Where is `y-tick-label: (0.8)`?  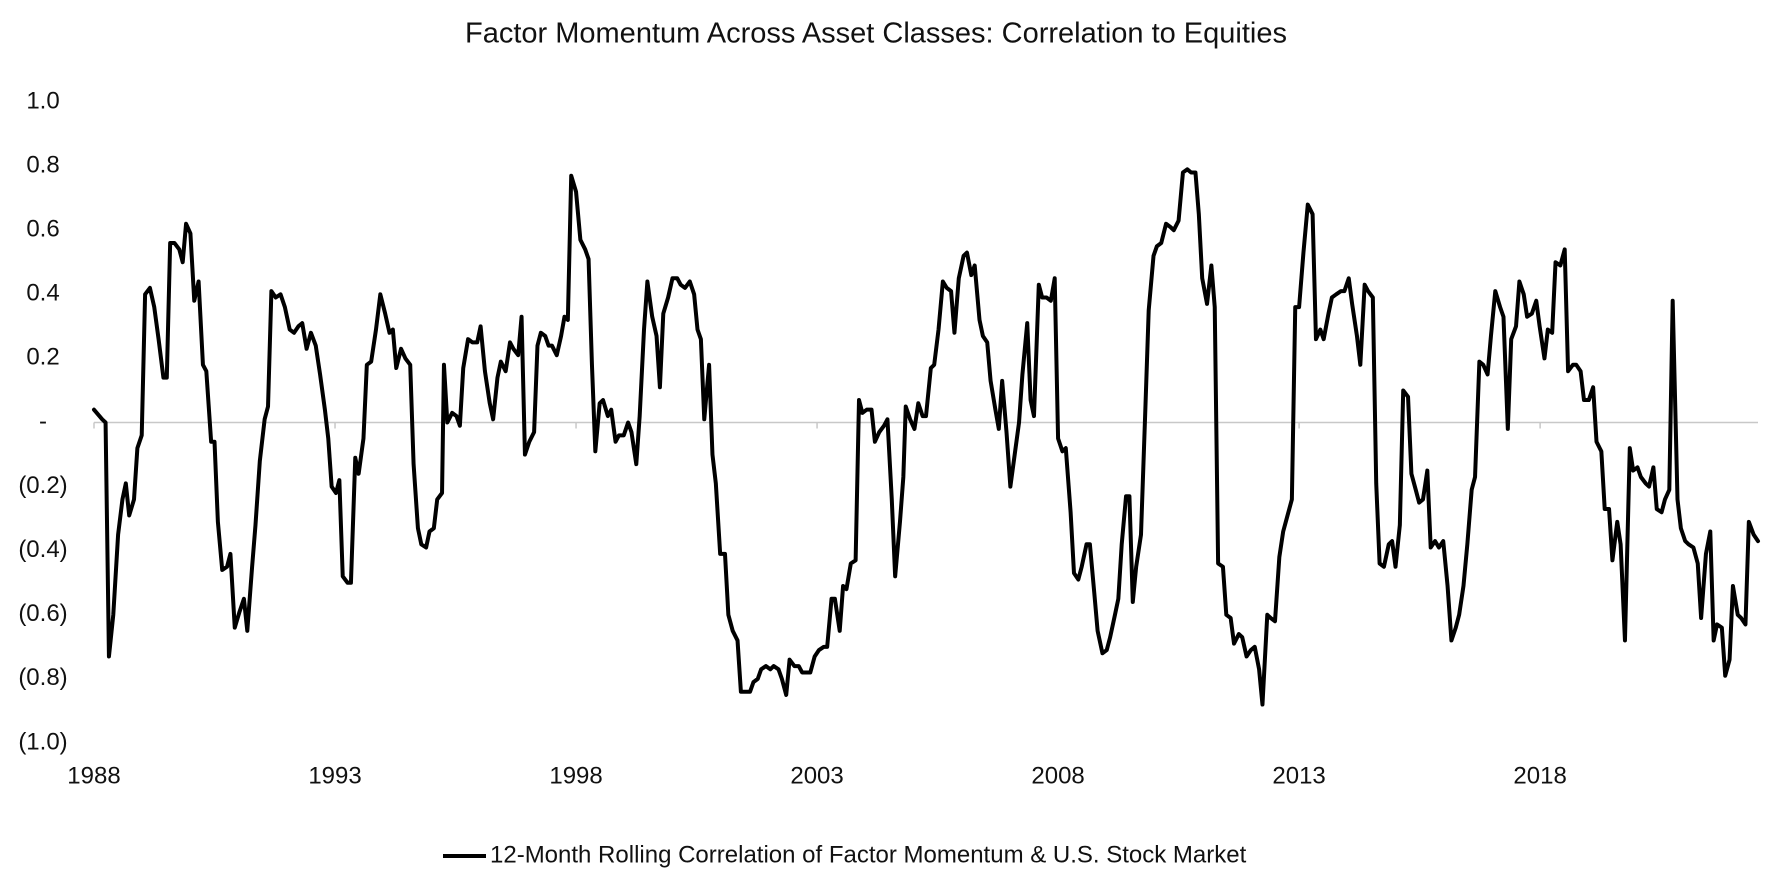 y-tick-label: (0.8) is located at coordinates (42, 677).